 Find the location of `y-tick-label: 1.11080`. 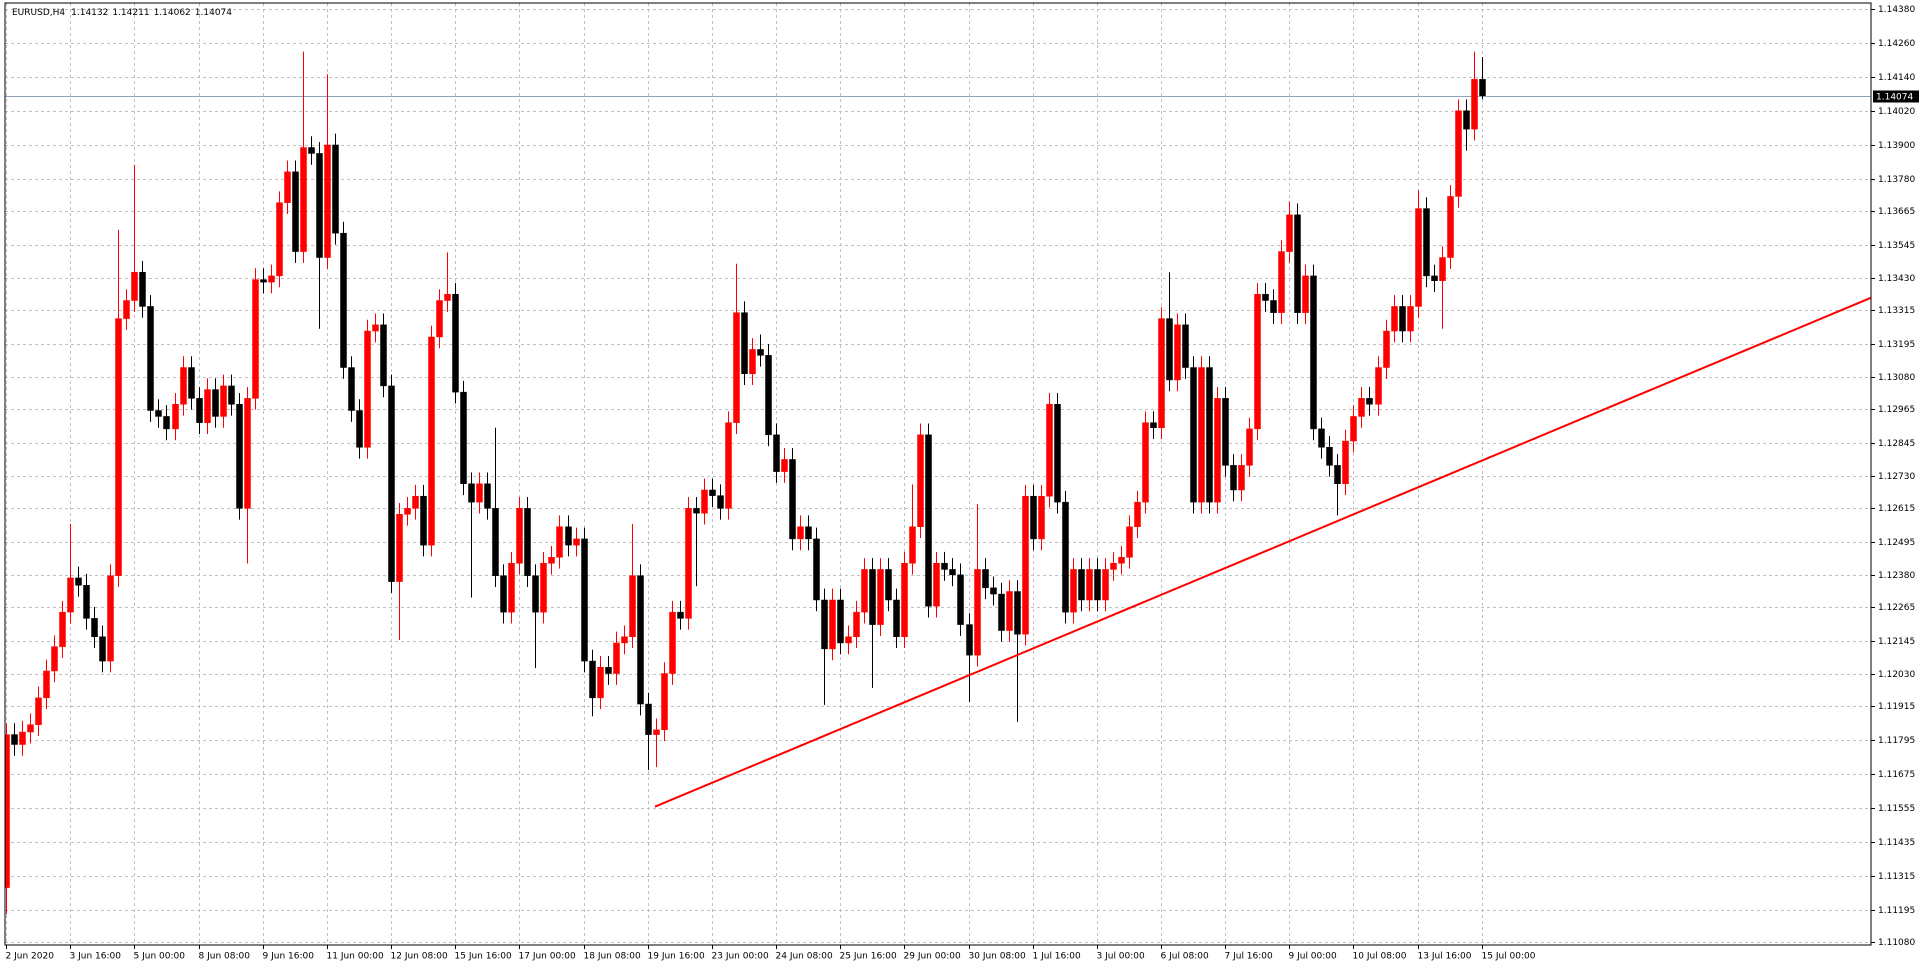

y-tick-label: 1.11080 is located at coordinates (1896, 943).